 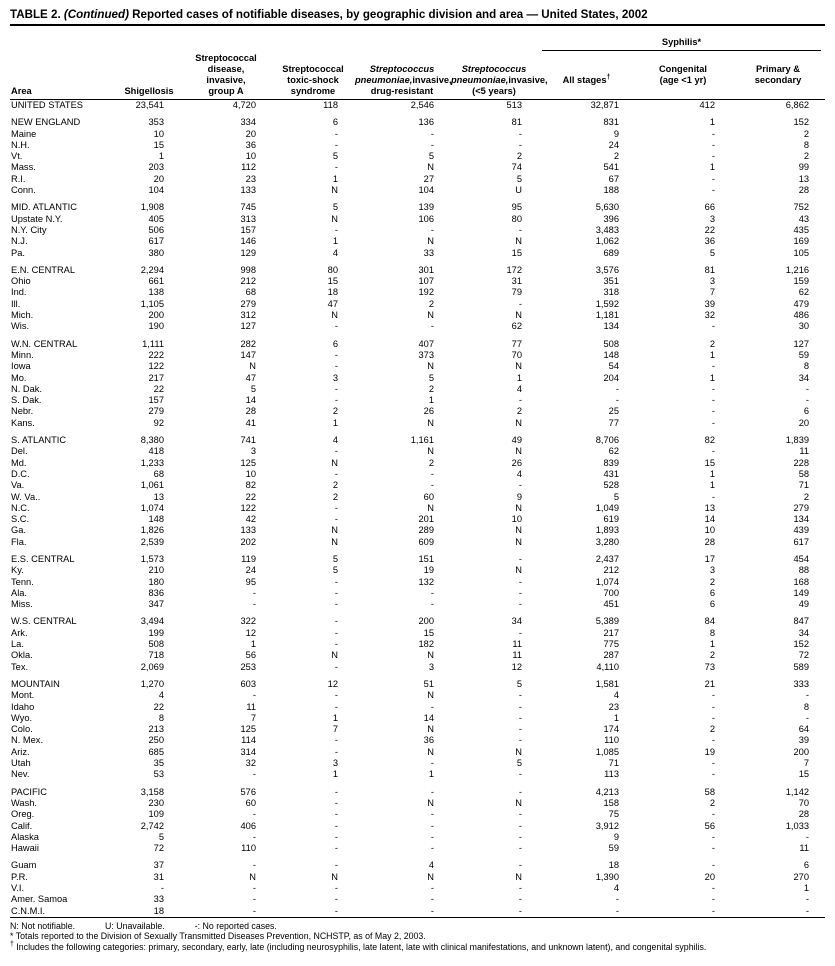 What do you see at coordinates (607, 315) in the screenshot?
I see `value-cell: 1,181` at bounding box center [607, 315].